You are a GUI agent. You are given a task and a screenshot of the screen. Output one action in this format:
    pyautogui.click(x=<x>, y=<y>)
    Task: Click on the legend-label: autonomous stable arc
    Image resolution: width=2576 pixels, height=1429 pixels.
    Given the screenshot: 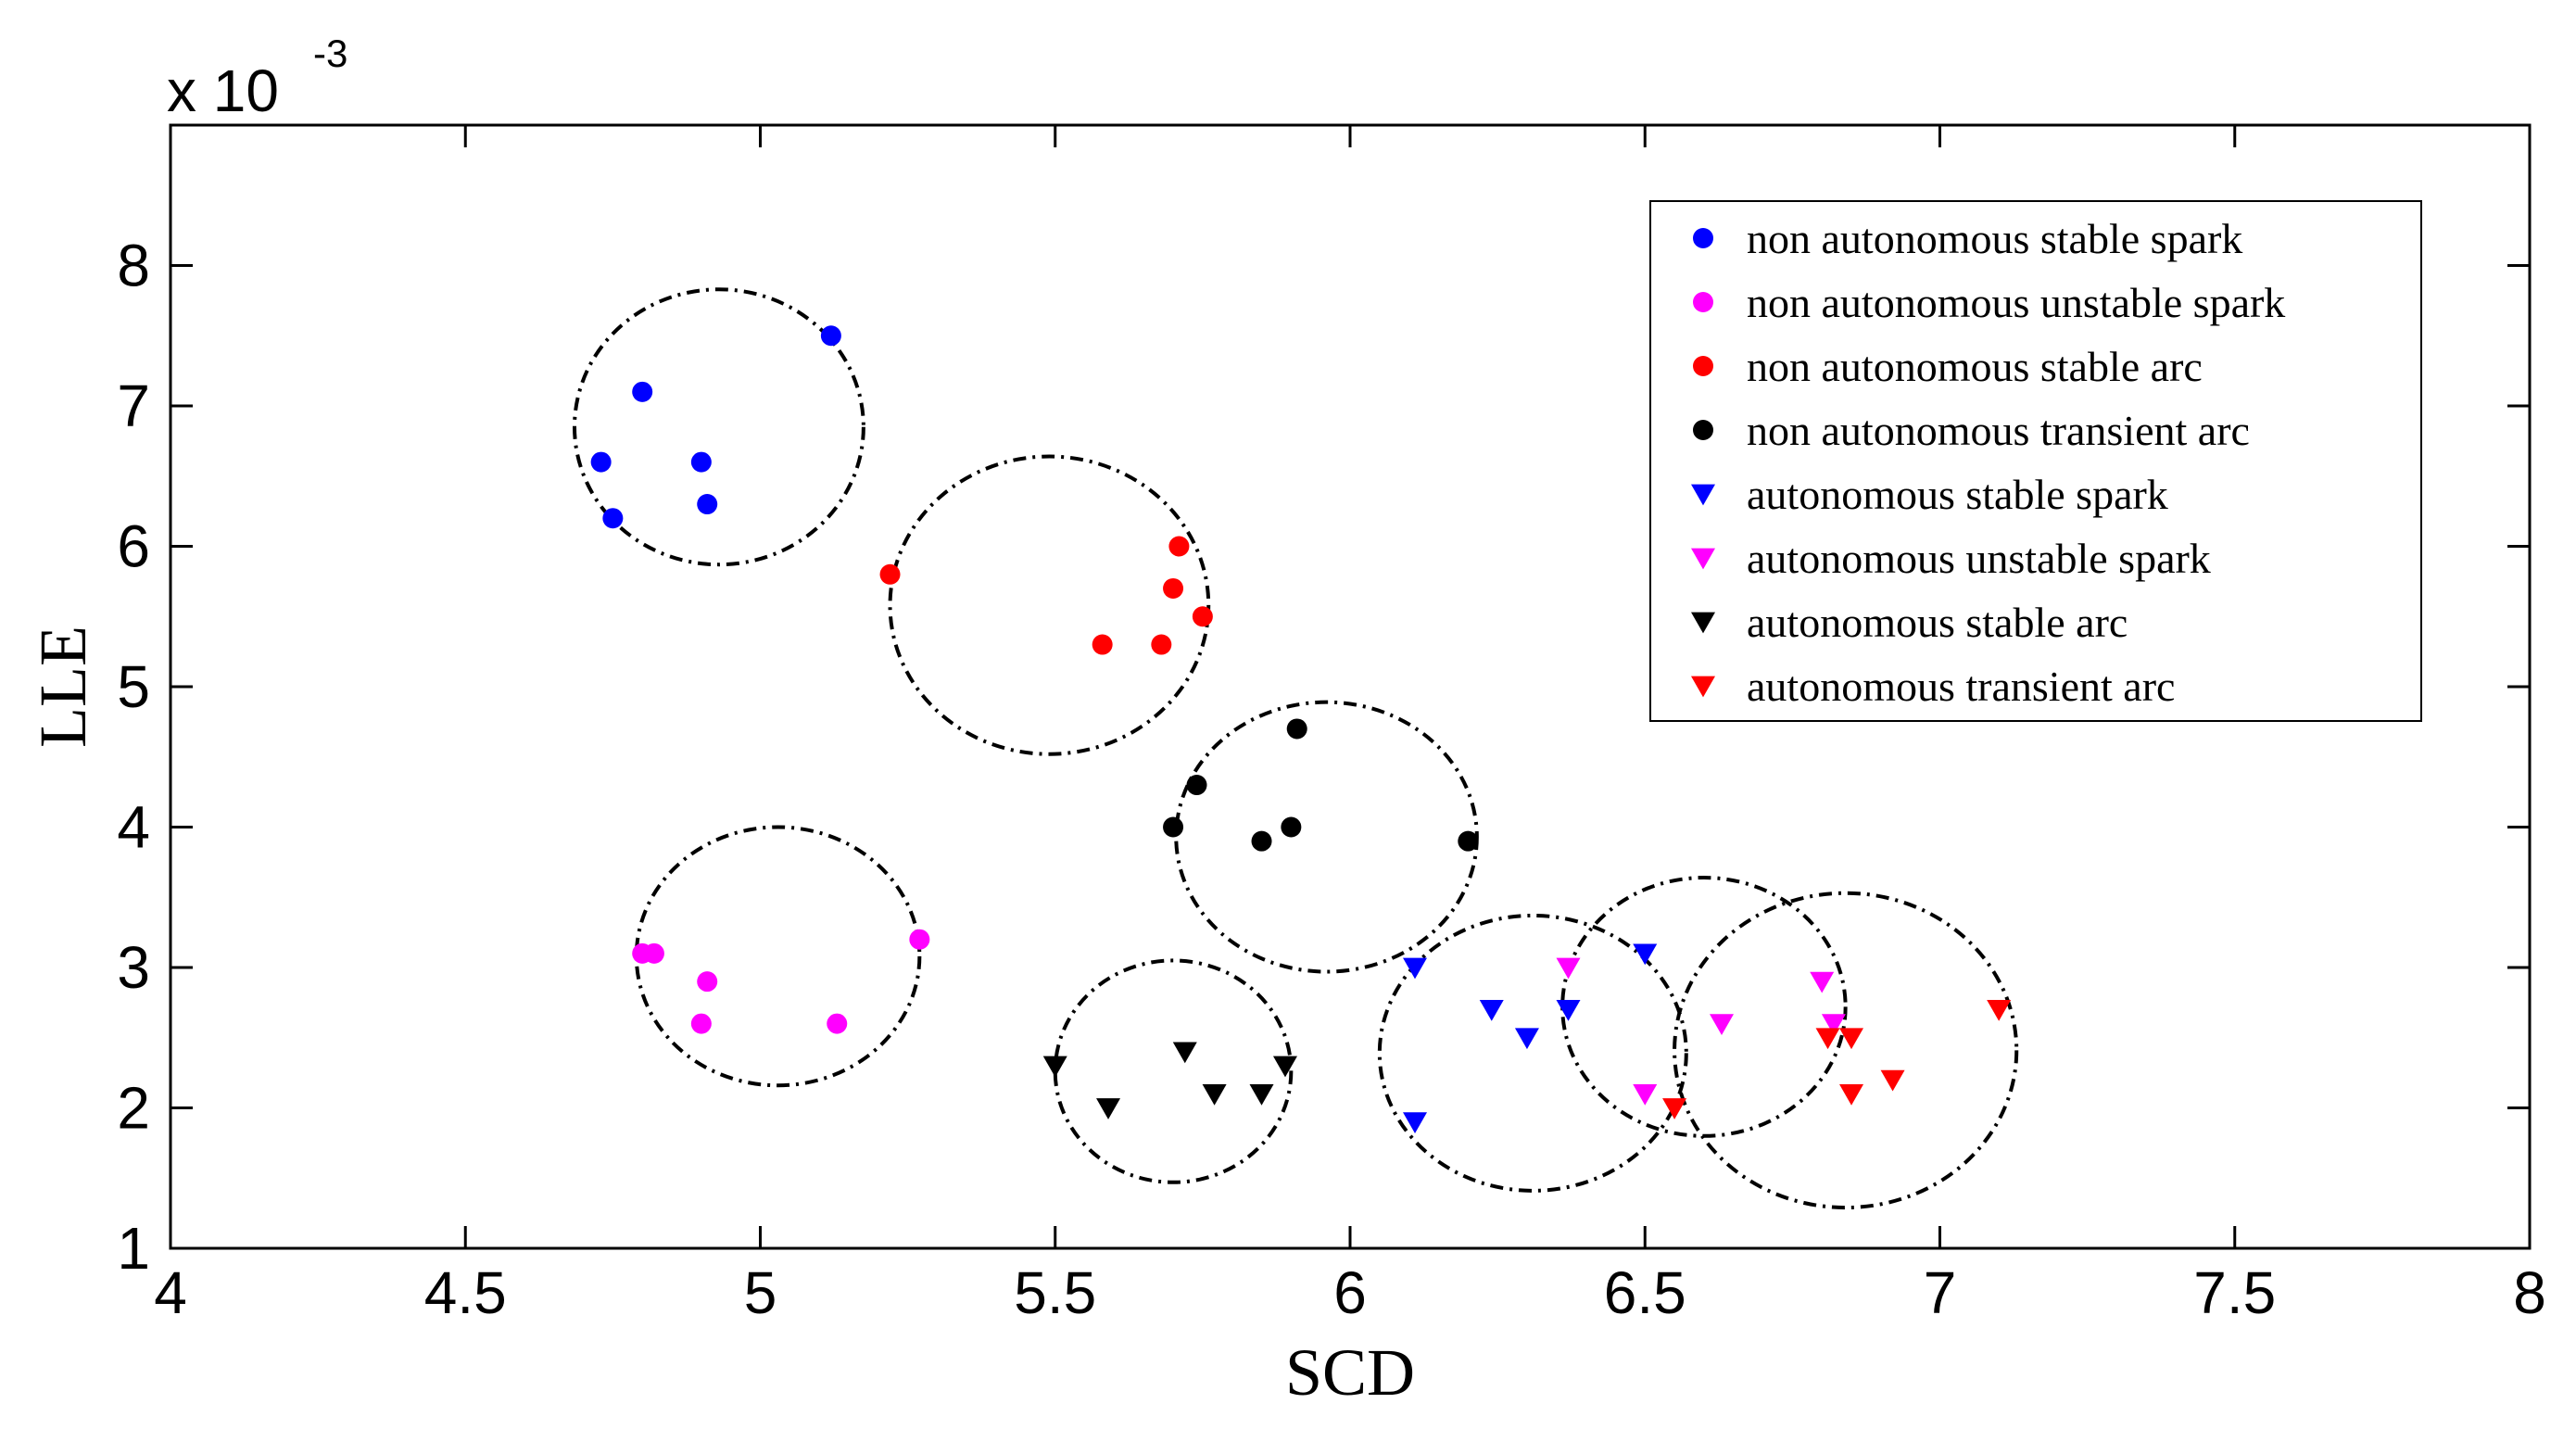 What is the action you would take?
    pyautogui.click(x=1938, y=623)
    